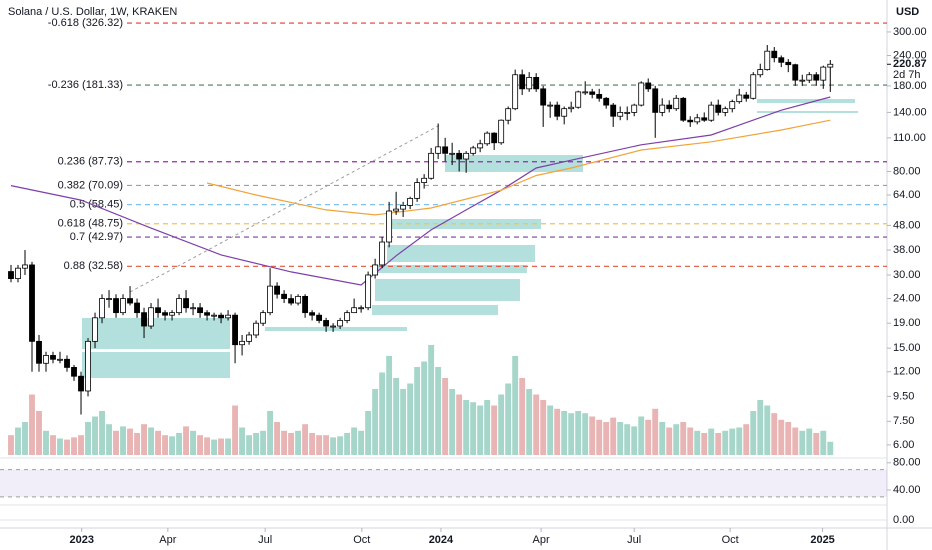 The image size is (932, 550). I want to click on y-tick-label: 48.00, so click(907, 225).